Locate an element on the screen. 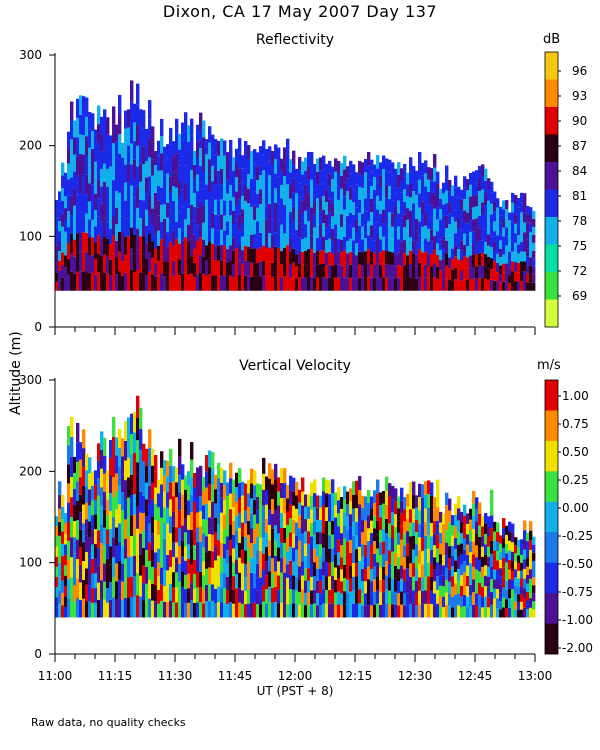 This screenshot has width=600, height=750. x-tick-label: 12:30 is located at coordinates (415, 676).